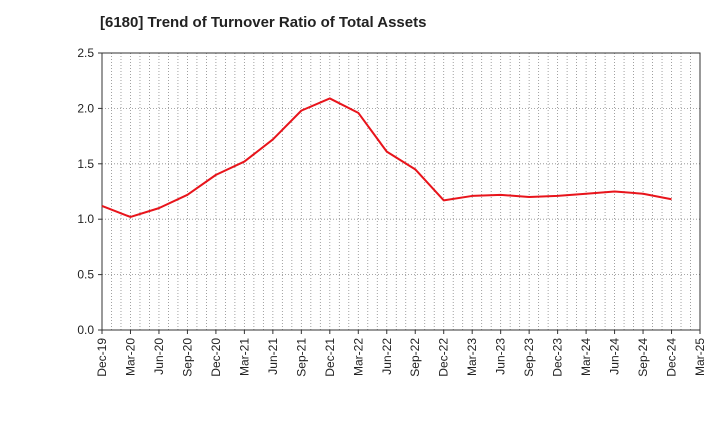 The height and width of the screenshot is (440, 720). Describe the element at coordinates (387, 356) in the screenshot. I see `x-tick-label: Jun-22` at that location.